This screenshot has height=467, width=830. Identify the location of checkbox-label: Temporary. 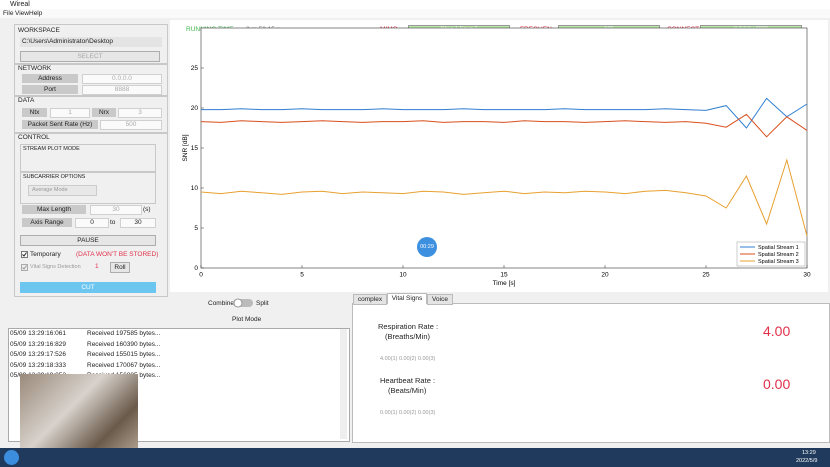
(45, 254).